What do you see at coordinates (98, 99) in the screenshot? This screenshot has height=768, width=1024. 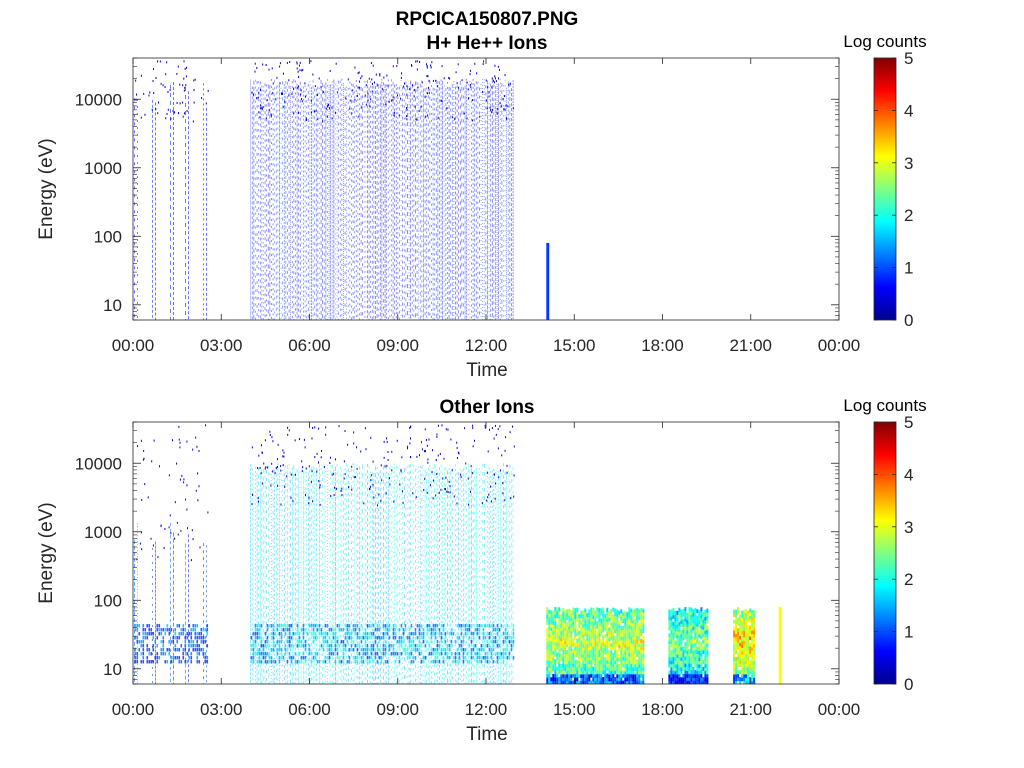 I see `y-tick-label: 10000` at bounding box center [98, 99].